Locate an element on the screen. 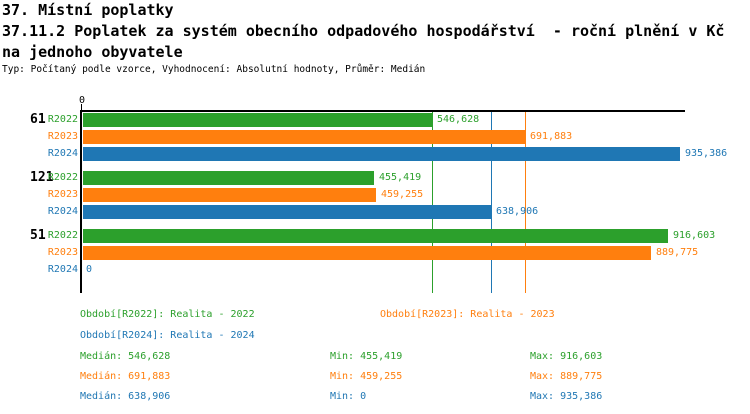 The height and width of the screenshot is (414, 750). stat-max-r2022: Max: 916,603 is located at coordinates (566, 356).